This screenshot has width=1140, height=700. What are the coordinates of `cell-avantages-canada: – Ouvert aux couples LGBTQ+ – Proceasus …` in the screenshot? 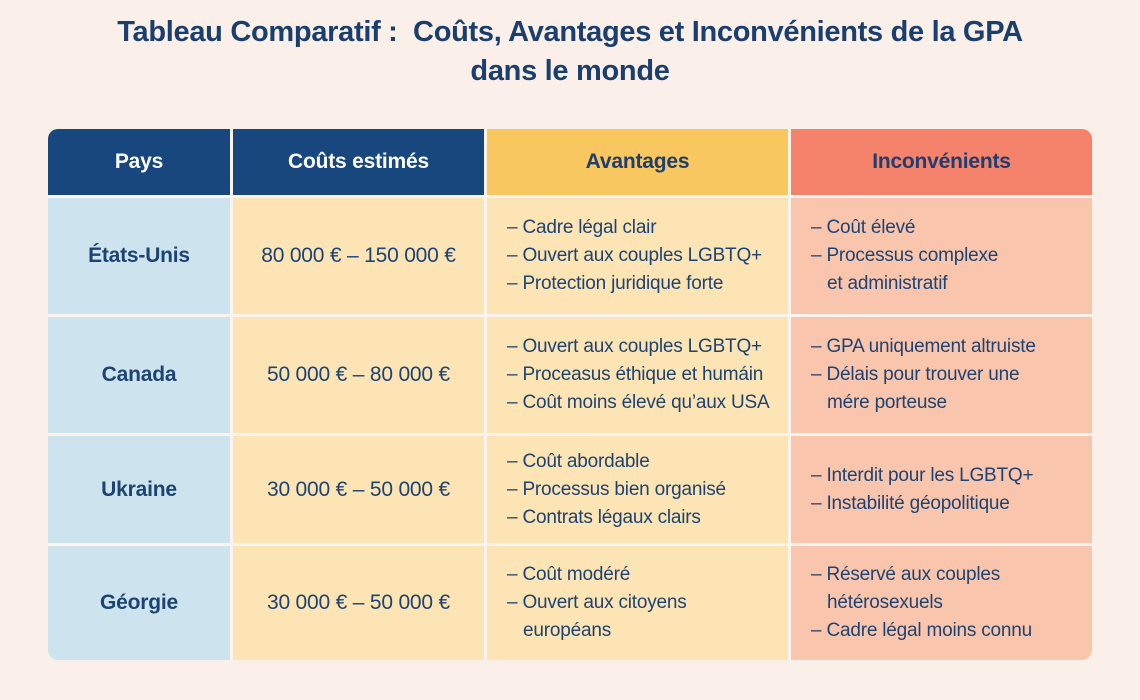 It's located at (637, 375).